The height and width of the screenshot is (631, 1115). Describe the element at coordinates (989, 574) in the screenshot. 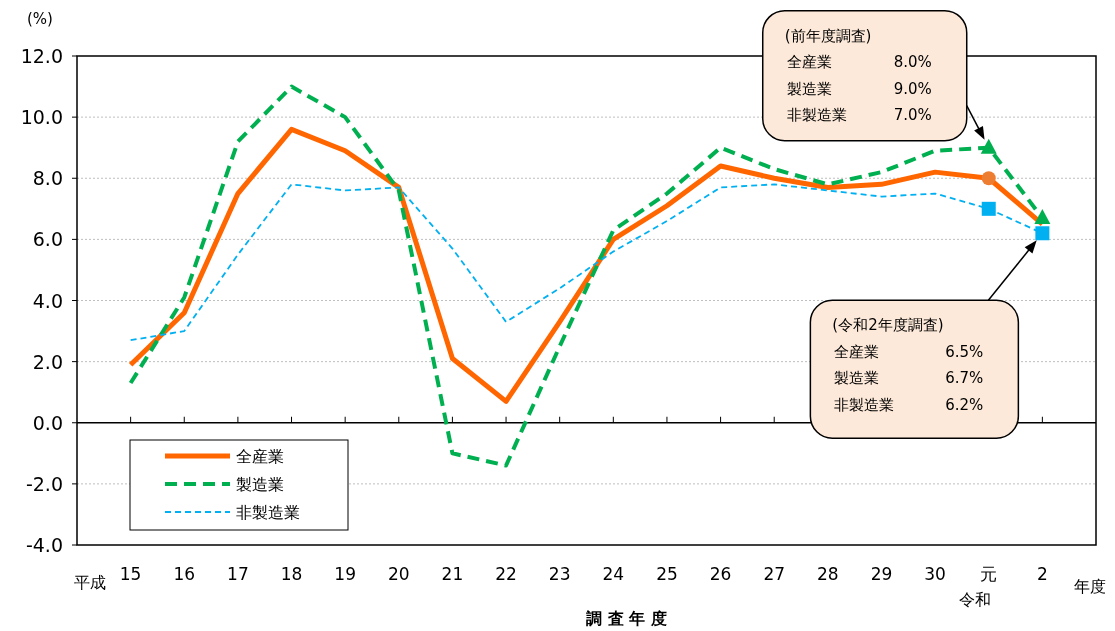

I see `x-tick-label: 元` at that location.